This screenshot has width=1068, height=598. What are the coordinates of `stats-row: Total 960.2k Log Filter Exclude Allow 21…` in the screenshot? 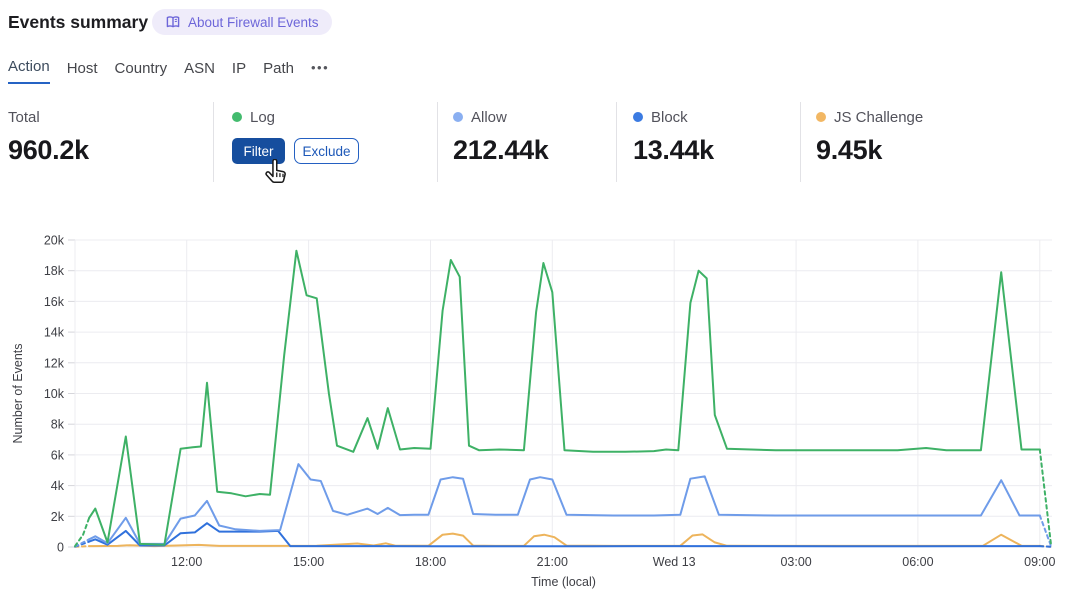 It's located at (534, 142).